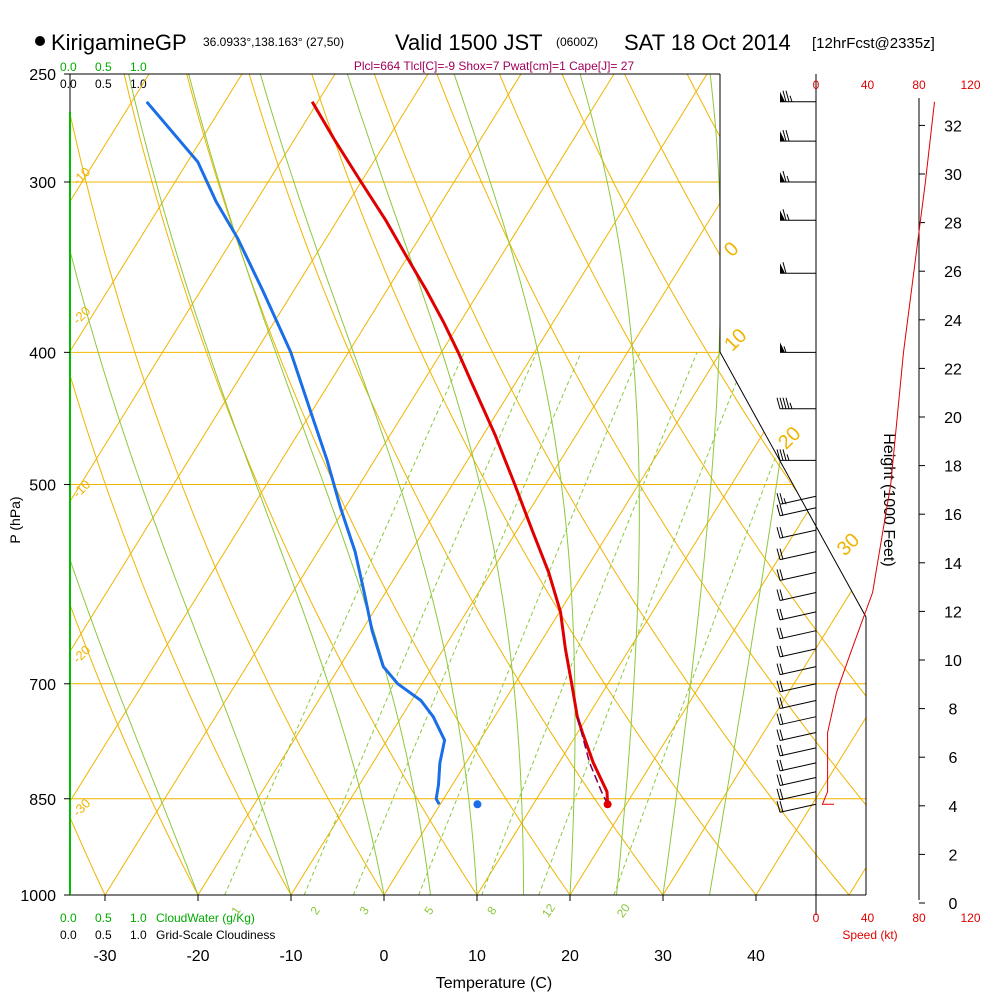  I want to click on x-tick-label: 30, so click(663, 956).